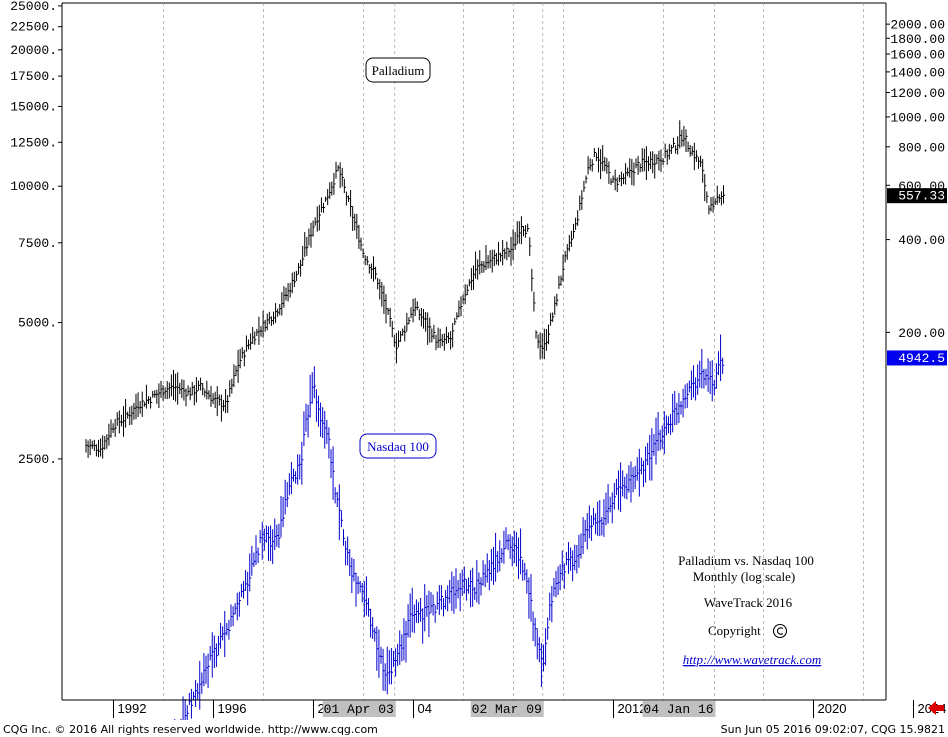 The image size is (948, 737). What do you see at coordinates (936, 708) in the screenshot?
I see `scroll-arrow-icon` at bounding box center [936, 708].